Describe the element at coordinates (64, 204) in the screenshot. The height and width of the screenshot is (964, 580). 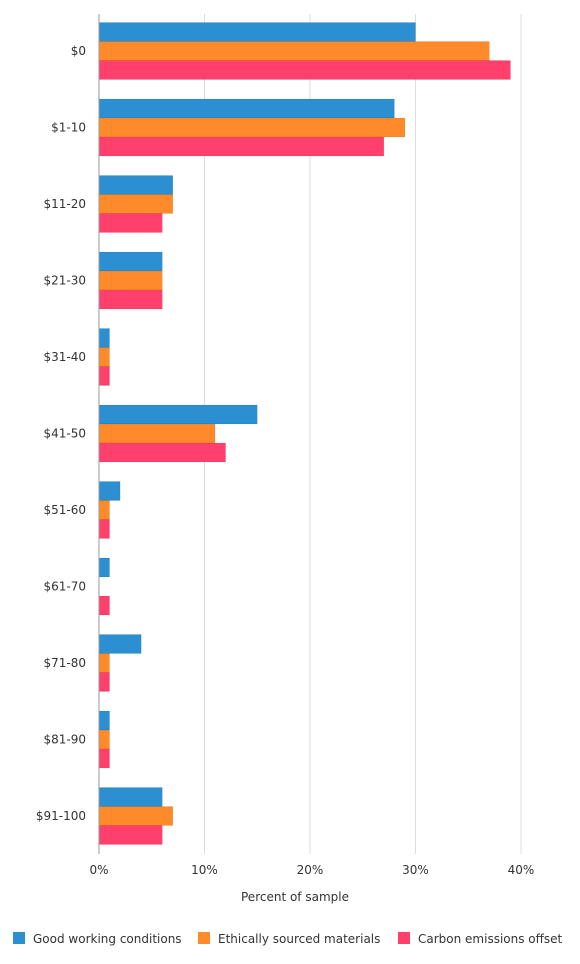
I see `category-label-11-20: $11-20` at that location.